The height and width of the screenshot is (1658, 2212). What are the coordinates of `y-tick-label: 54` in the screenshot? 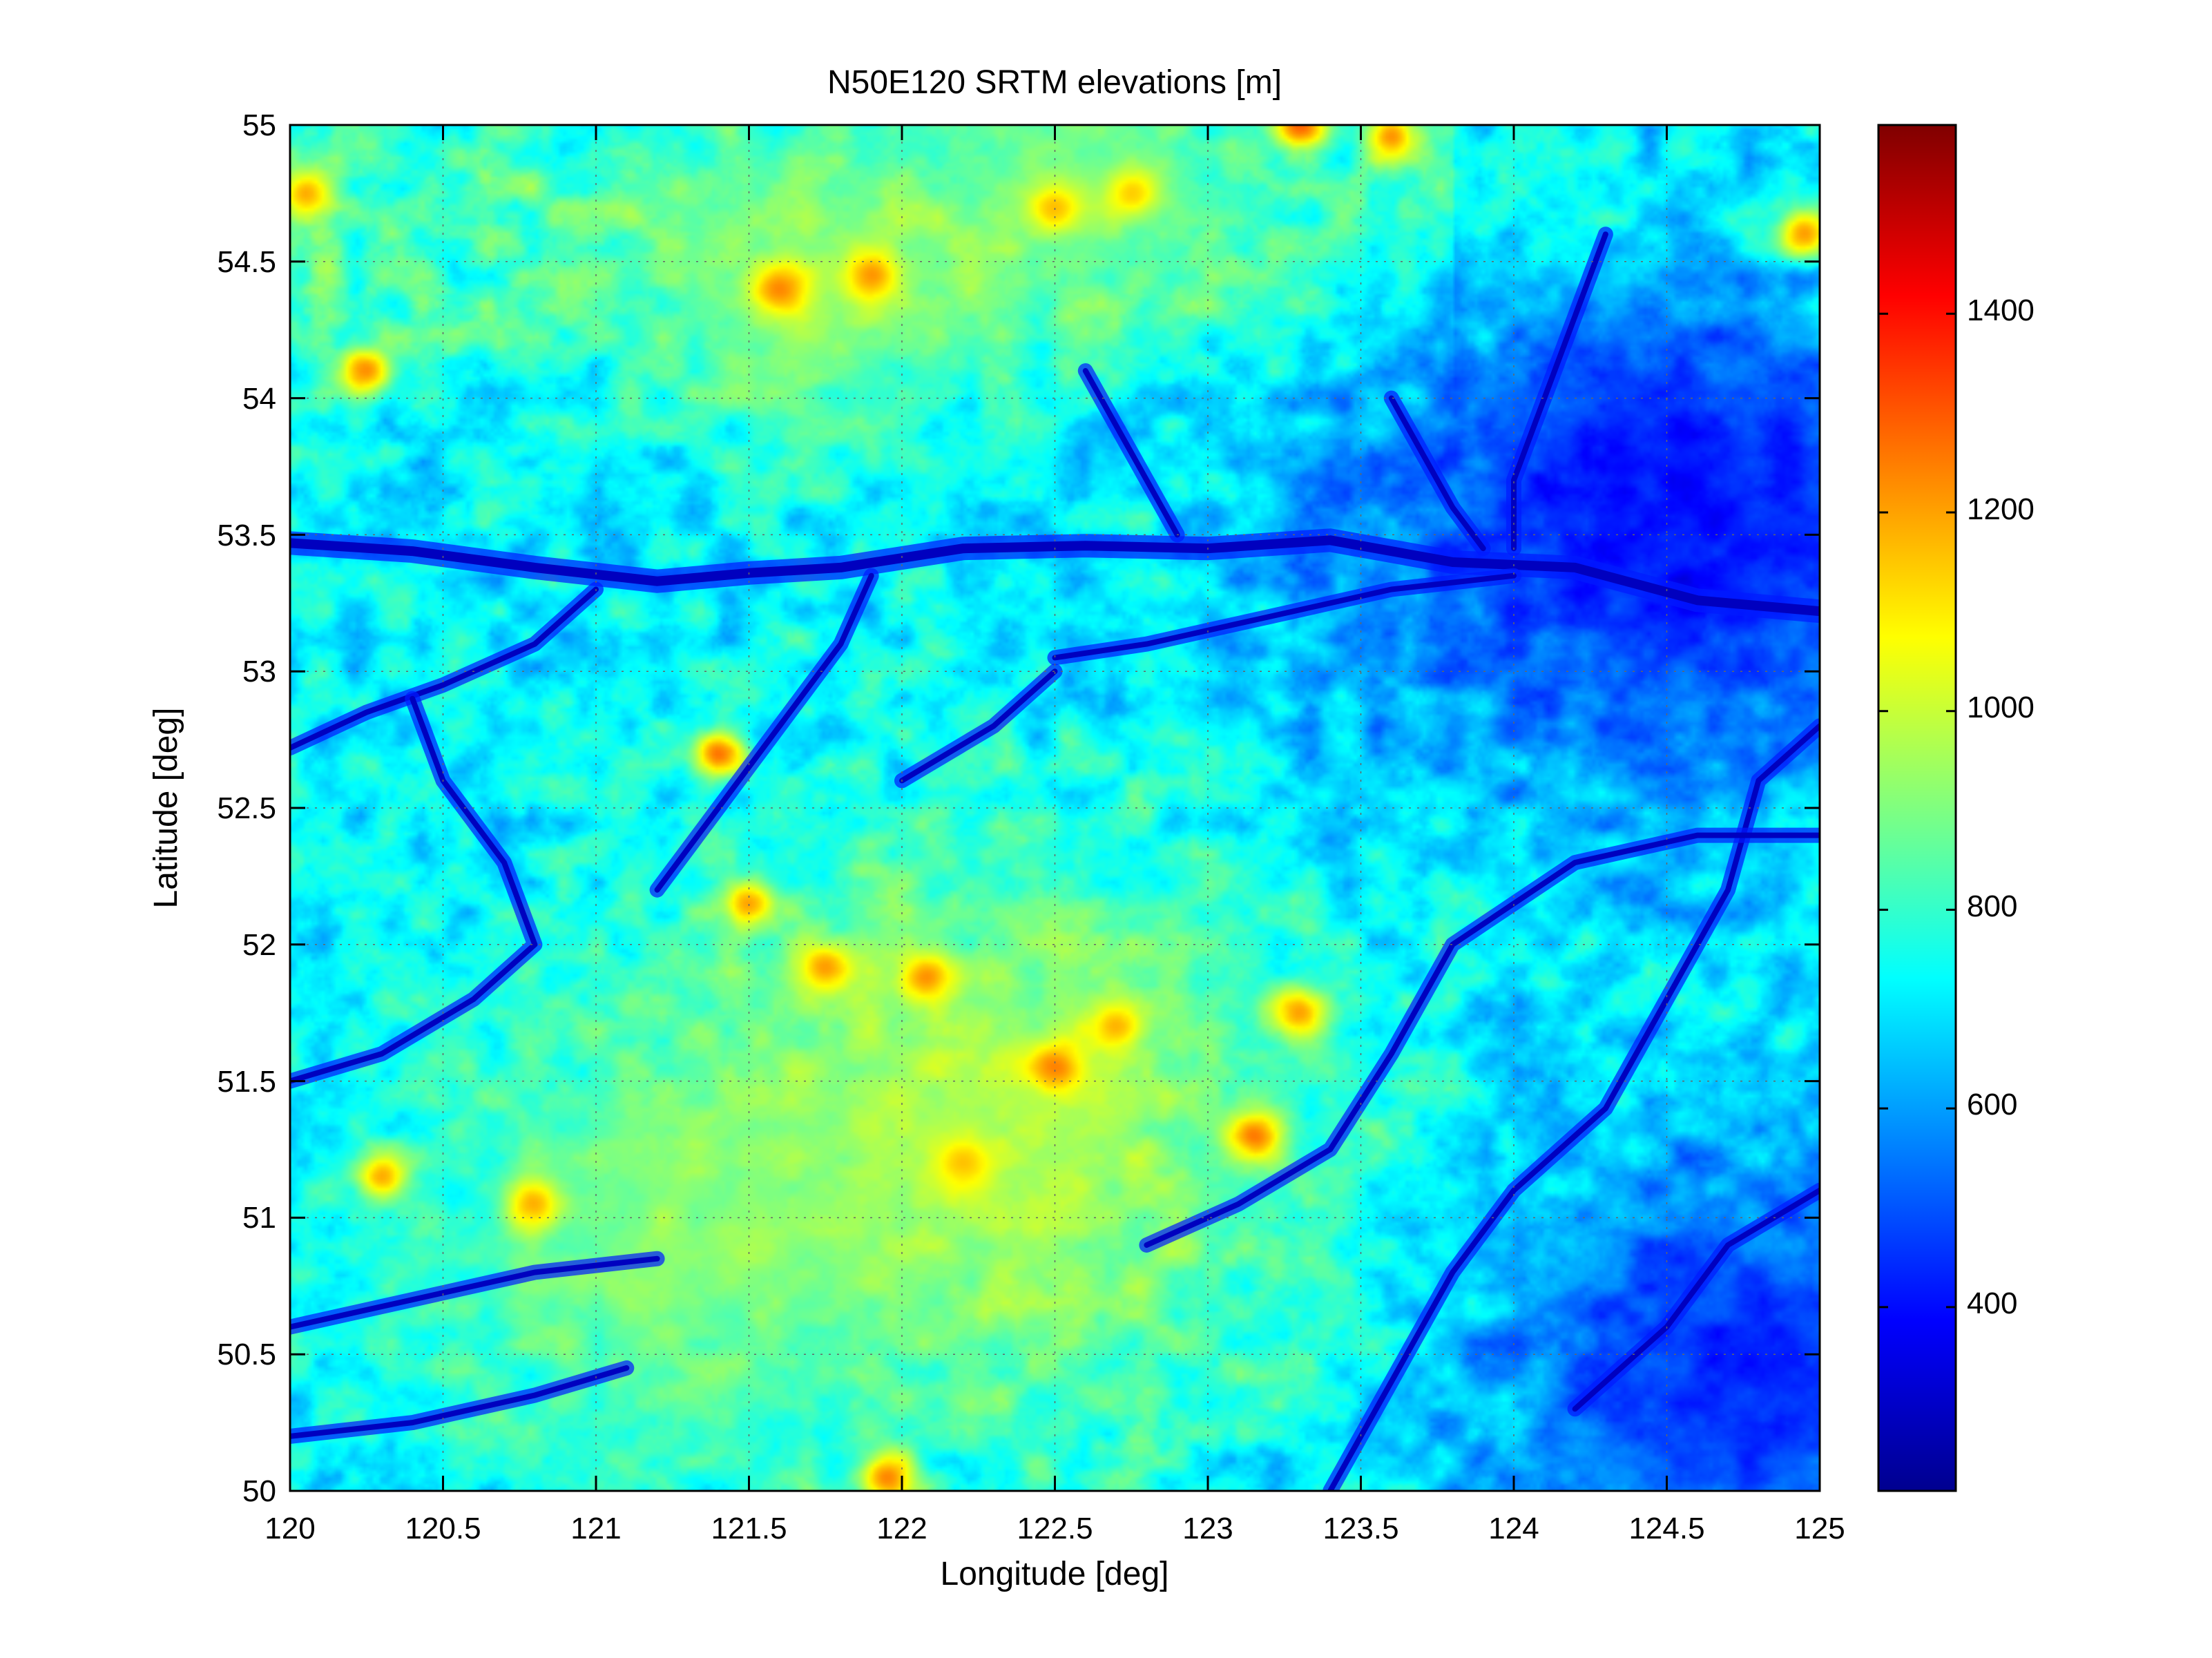 It's located at (259, 399).